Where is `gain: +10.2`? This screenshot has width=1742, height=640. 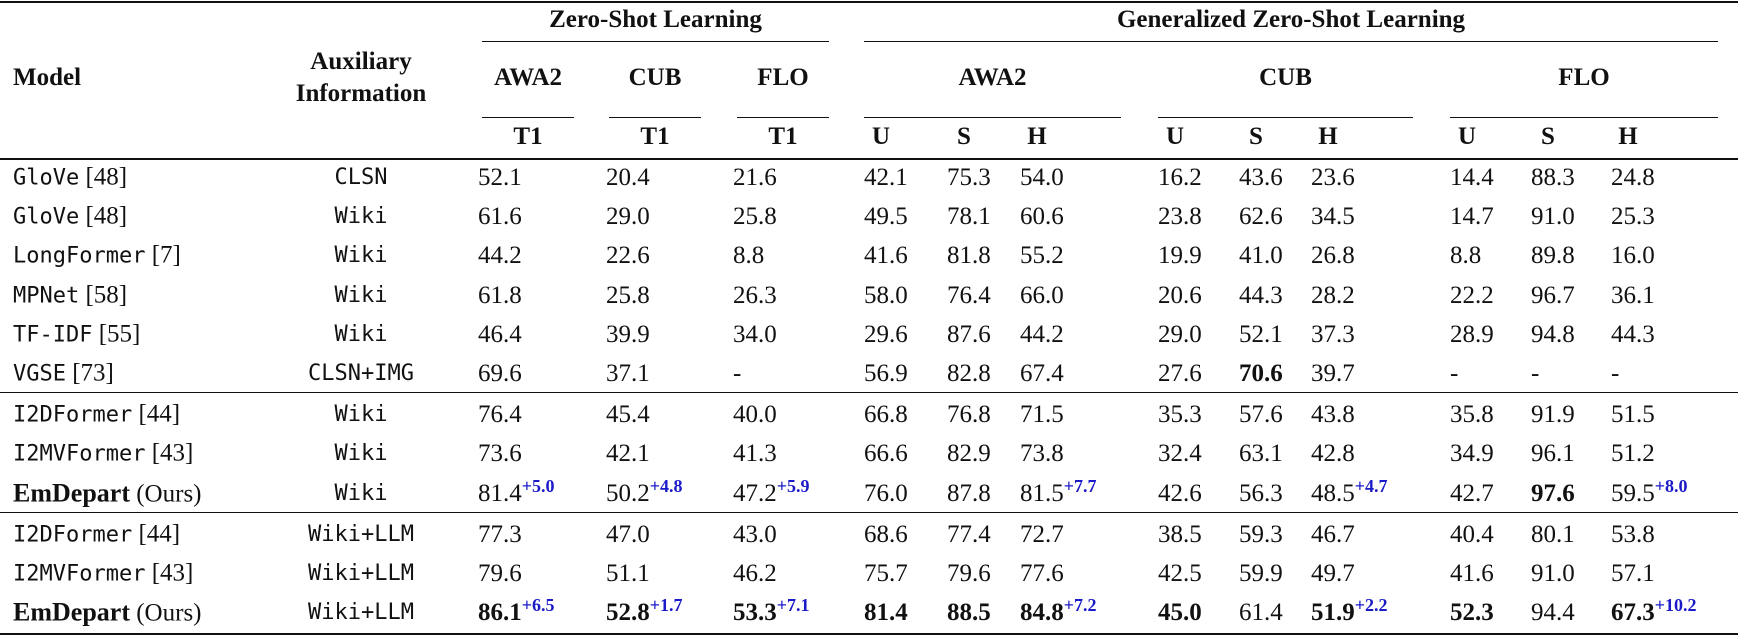
gain: +10.2 is located at coordinates (1675, 605).